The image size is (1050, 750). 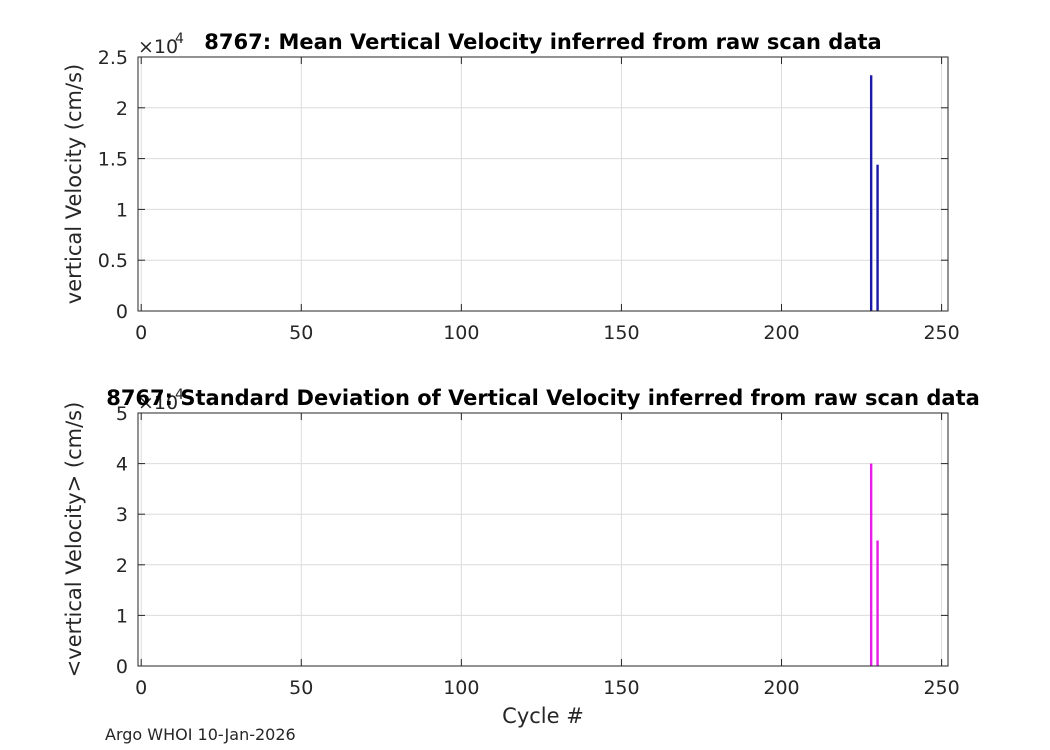 What do you see at coordinates (113, 58) in the screenshot?
I see `chart1-y-tick-label: 2.5` at bounding box center [113, 58].